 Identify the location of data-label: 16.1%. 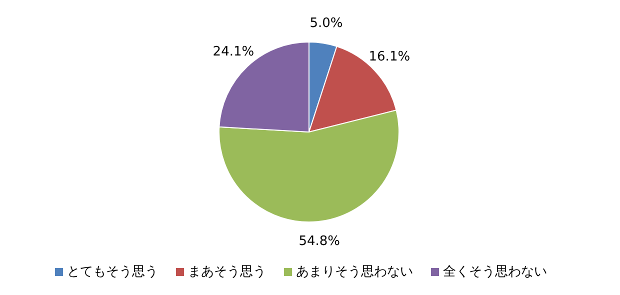
(389, 56).